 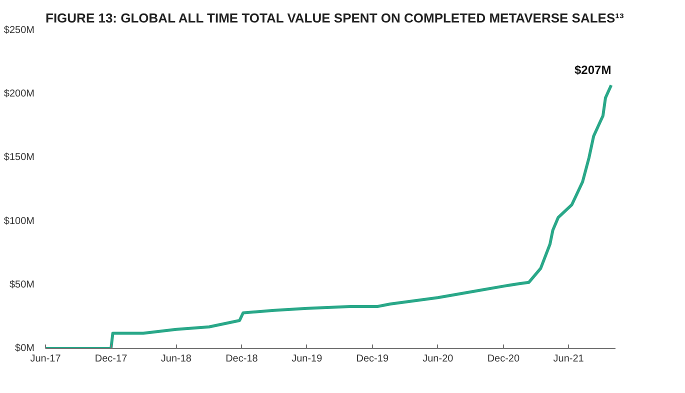 I want to click on y-tick-label: $200M, so click(x=19, y=94).